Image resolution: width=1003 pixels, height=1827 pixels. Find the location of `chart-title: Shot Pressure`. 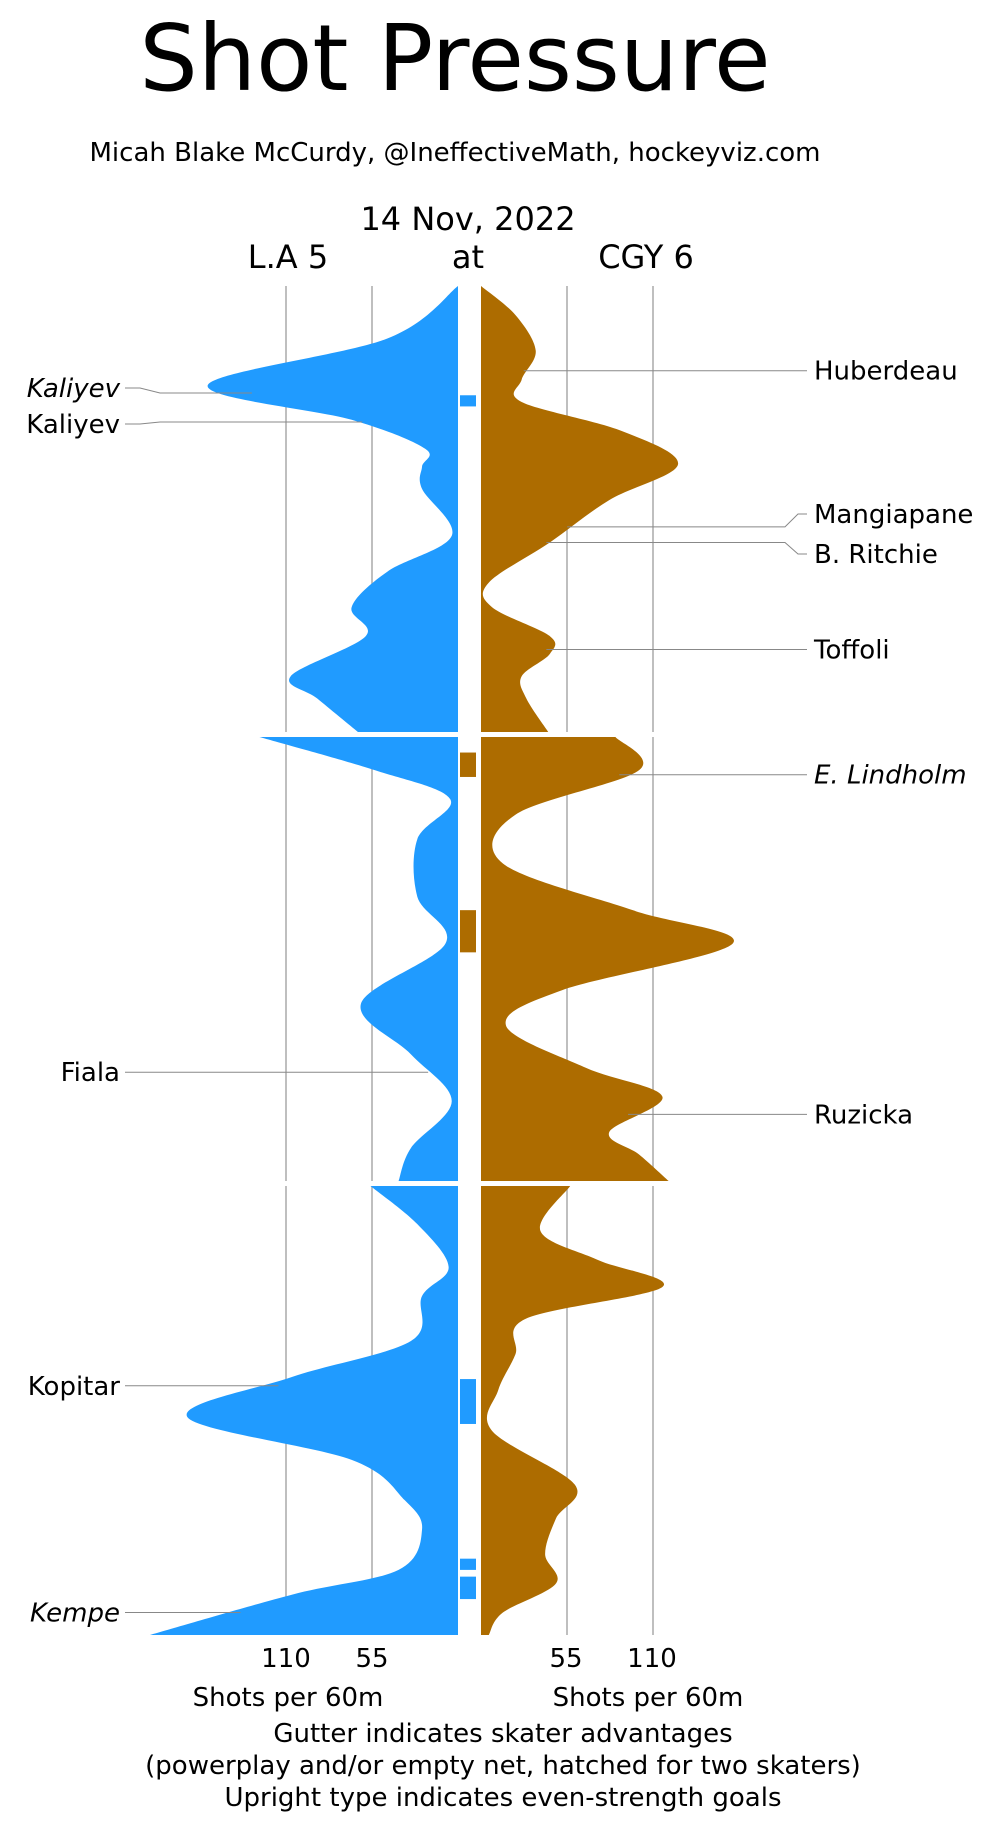

chart-title: Shot Pressure is located at coordinates (454, 58).